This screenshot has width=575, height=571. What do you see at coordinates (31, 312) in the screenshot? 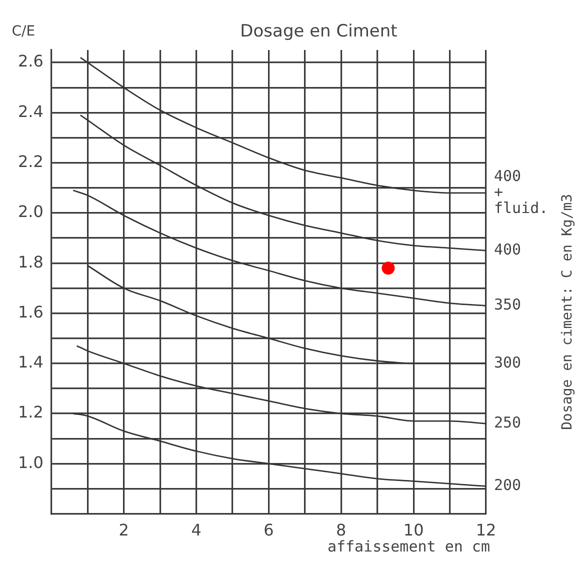
I see `y-tick-label: 1.6` at bounding box center [31, 312].